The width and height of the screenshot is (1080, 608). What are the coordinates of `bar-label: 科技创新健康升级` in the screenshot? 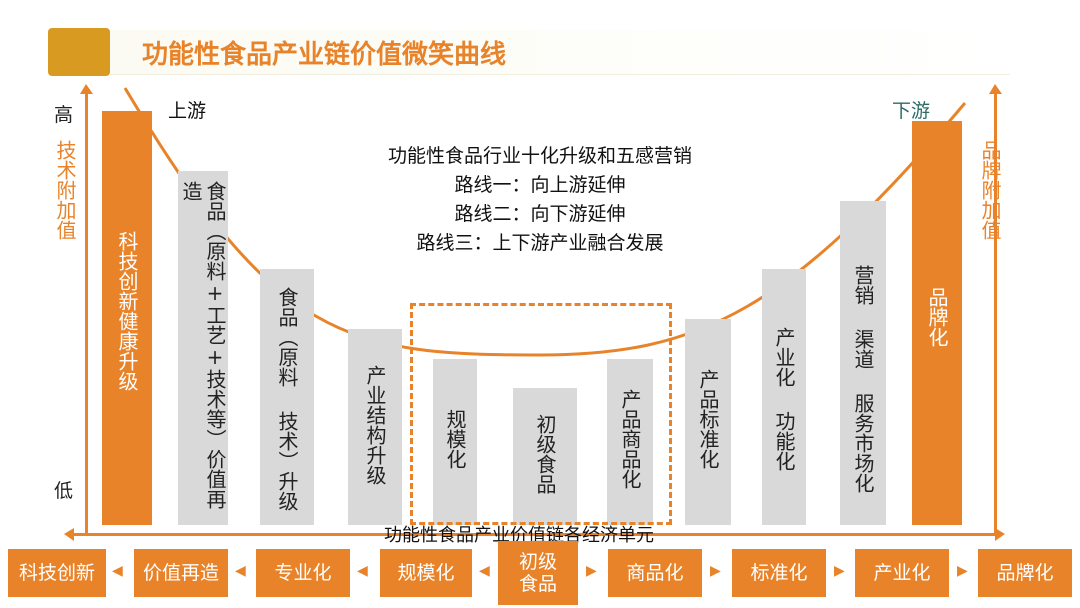 It's located at (127, 311).